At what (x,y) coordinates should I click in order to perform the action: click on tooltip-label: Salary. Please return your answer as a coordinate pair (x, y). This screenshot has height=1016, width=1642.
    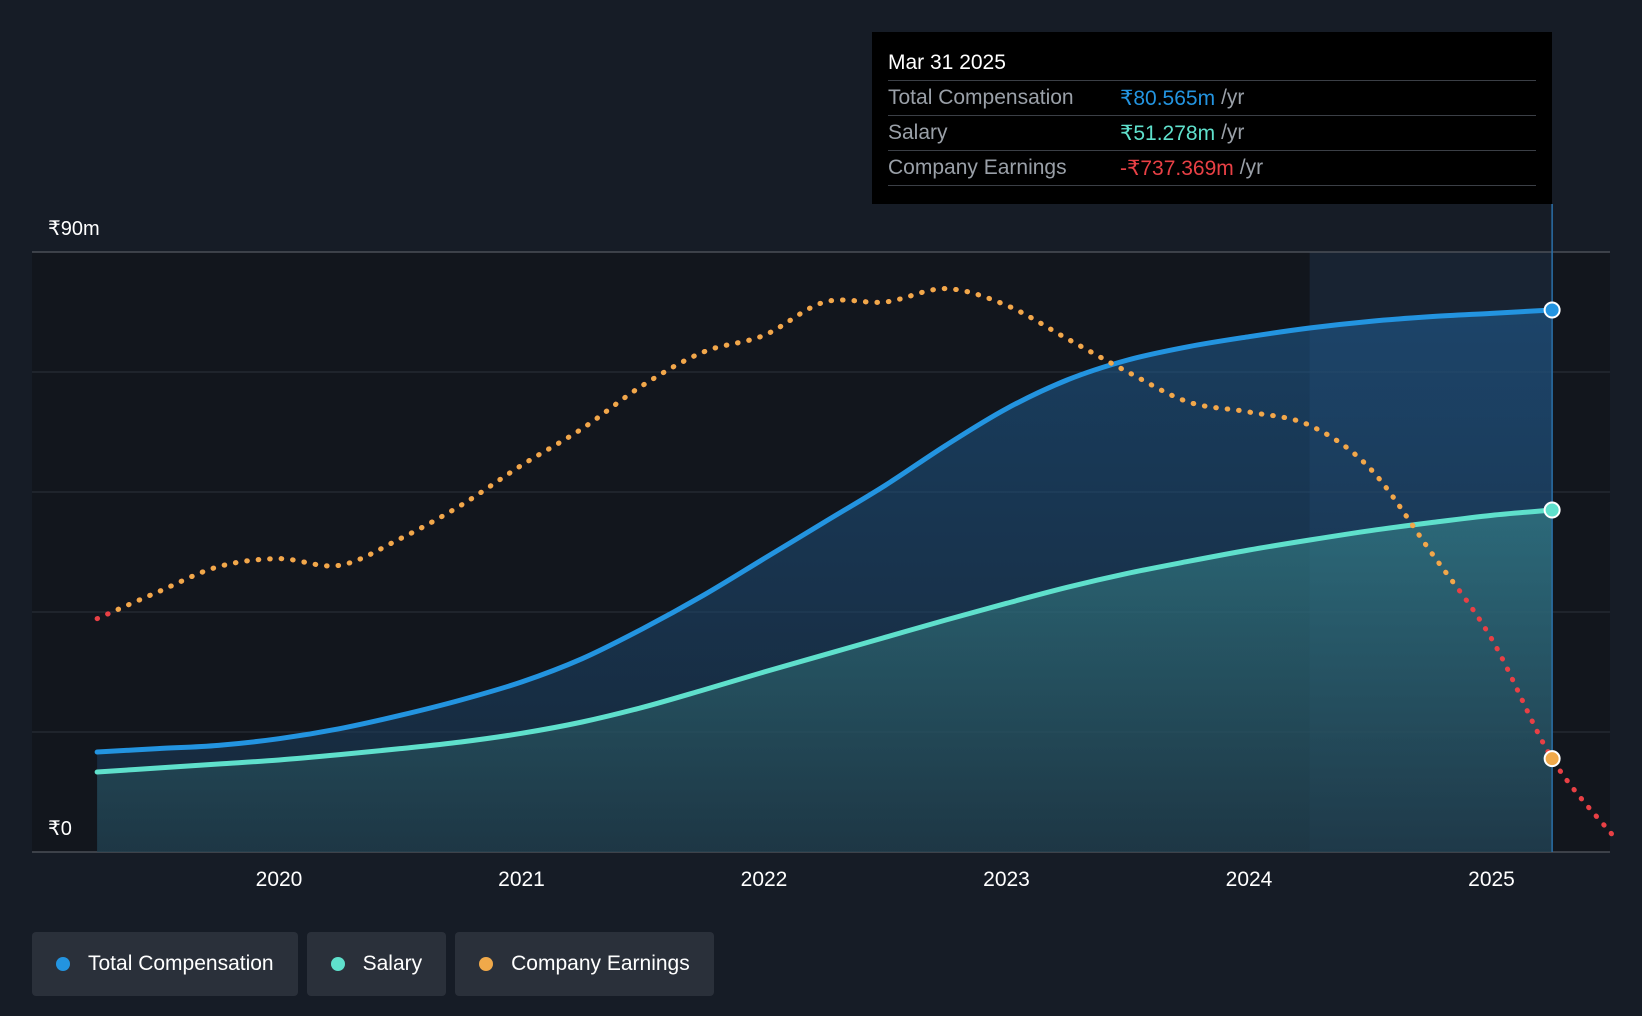
    Looking at the image, I should click on (918, 132).